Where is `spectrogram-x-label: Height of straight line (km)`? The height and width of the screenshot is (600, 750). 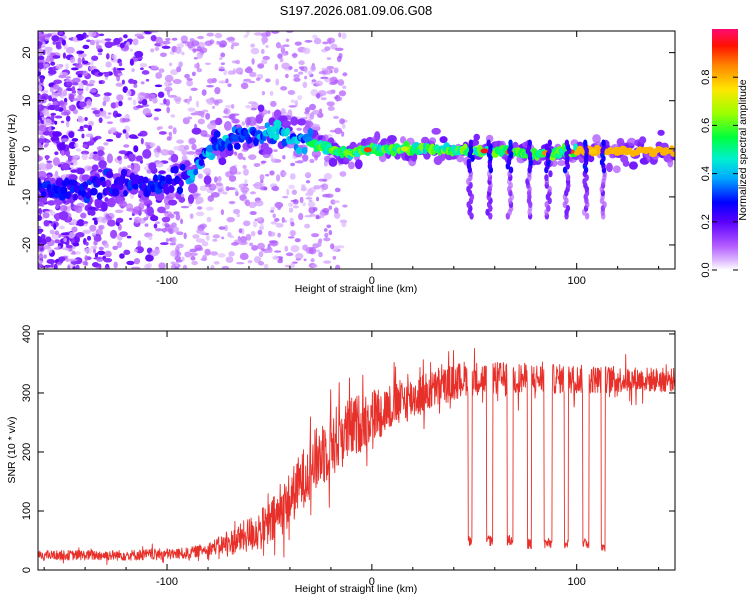 spectrogram-x-label: Height of straight line (km) is located at coordinates (356, 289).